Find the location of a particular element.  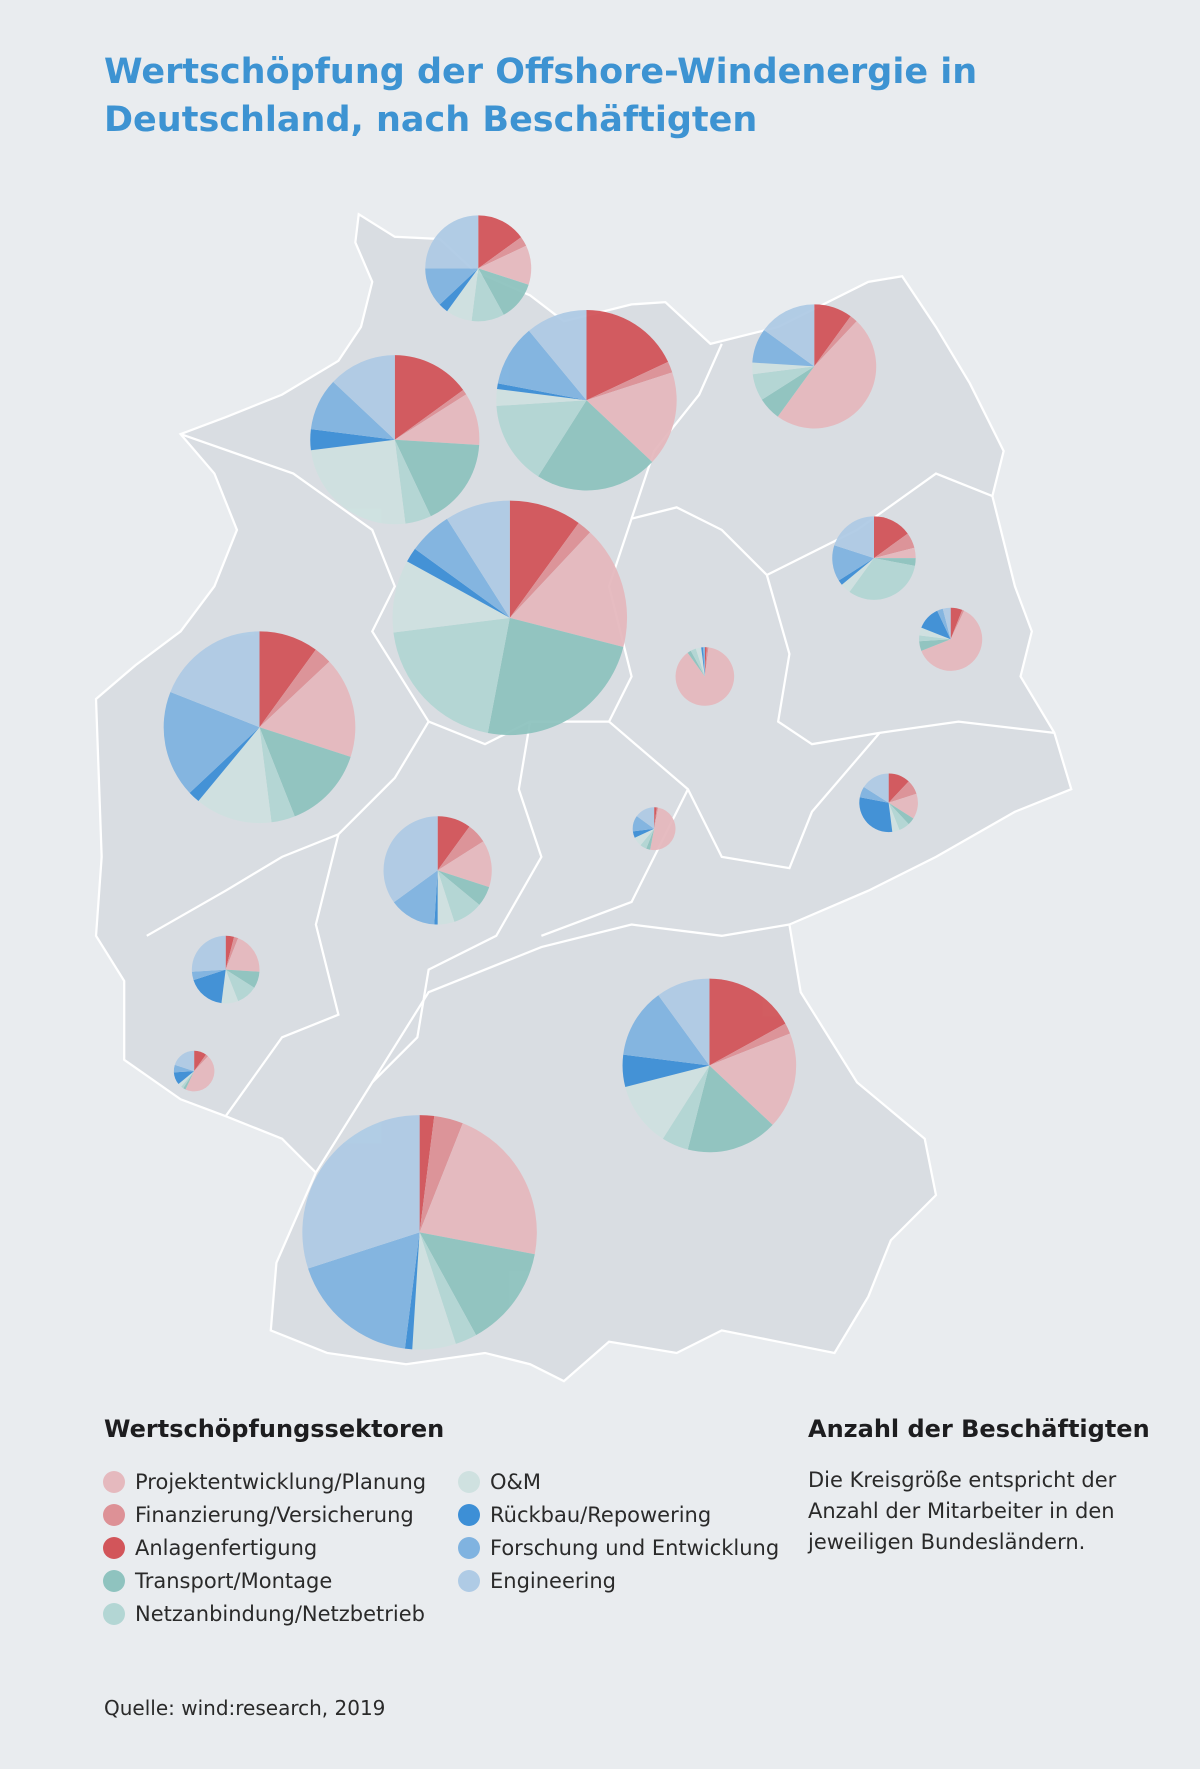

legend-label: Engineering is located at coordinates (553, 1580).